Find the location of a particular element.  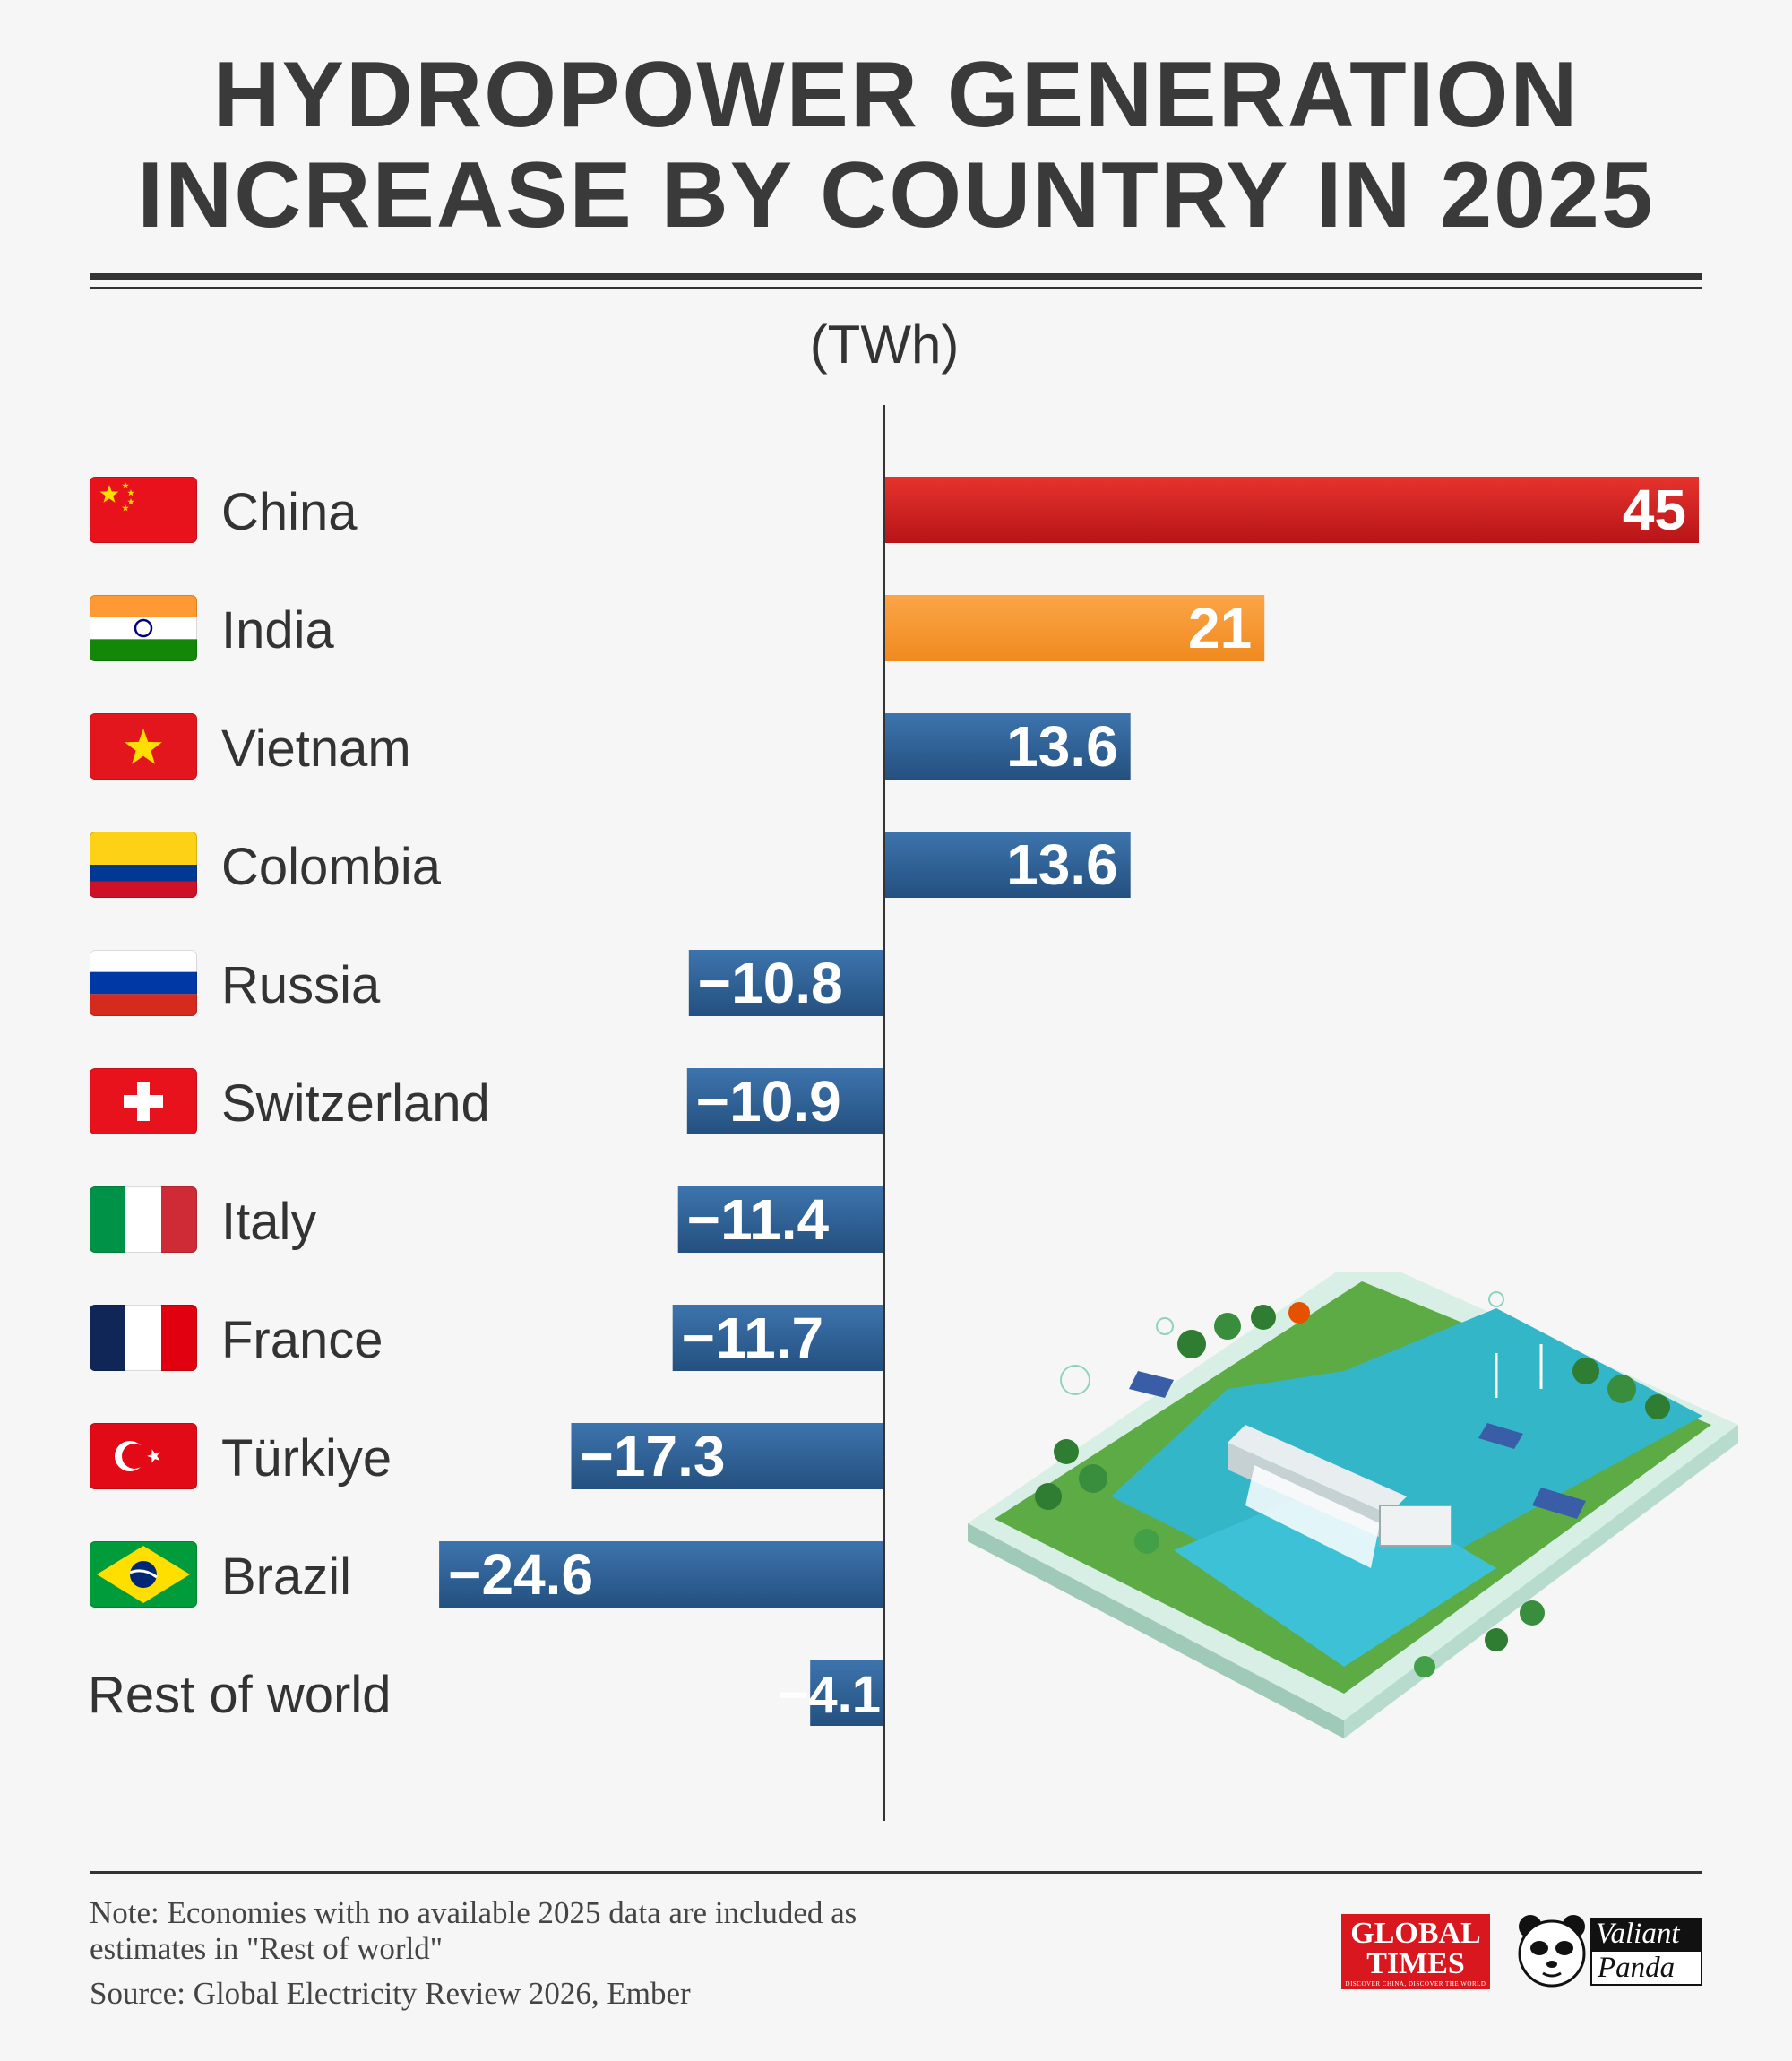

category-label: Türkiye is located at coordinates (307, 1458).